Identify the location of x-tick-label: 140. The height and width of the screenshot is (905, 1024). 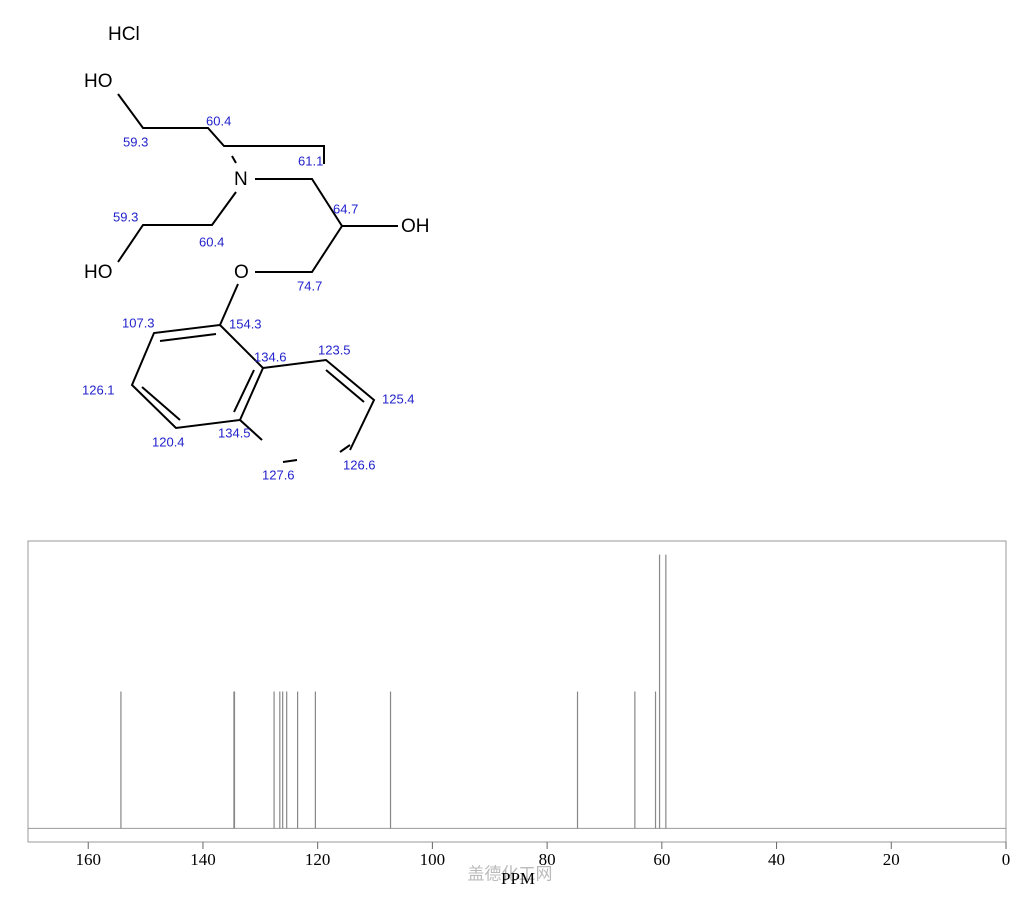
(203, 859).